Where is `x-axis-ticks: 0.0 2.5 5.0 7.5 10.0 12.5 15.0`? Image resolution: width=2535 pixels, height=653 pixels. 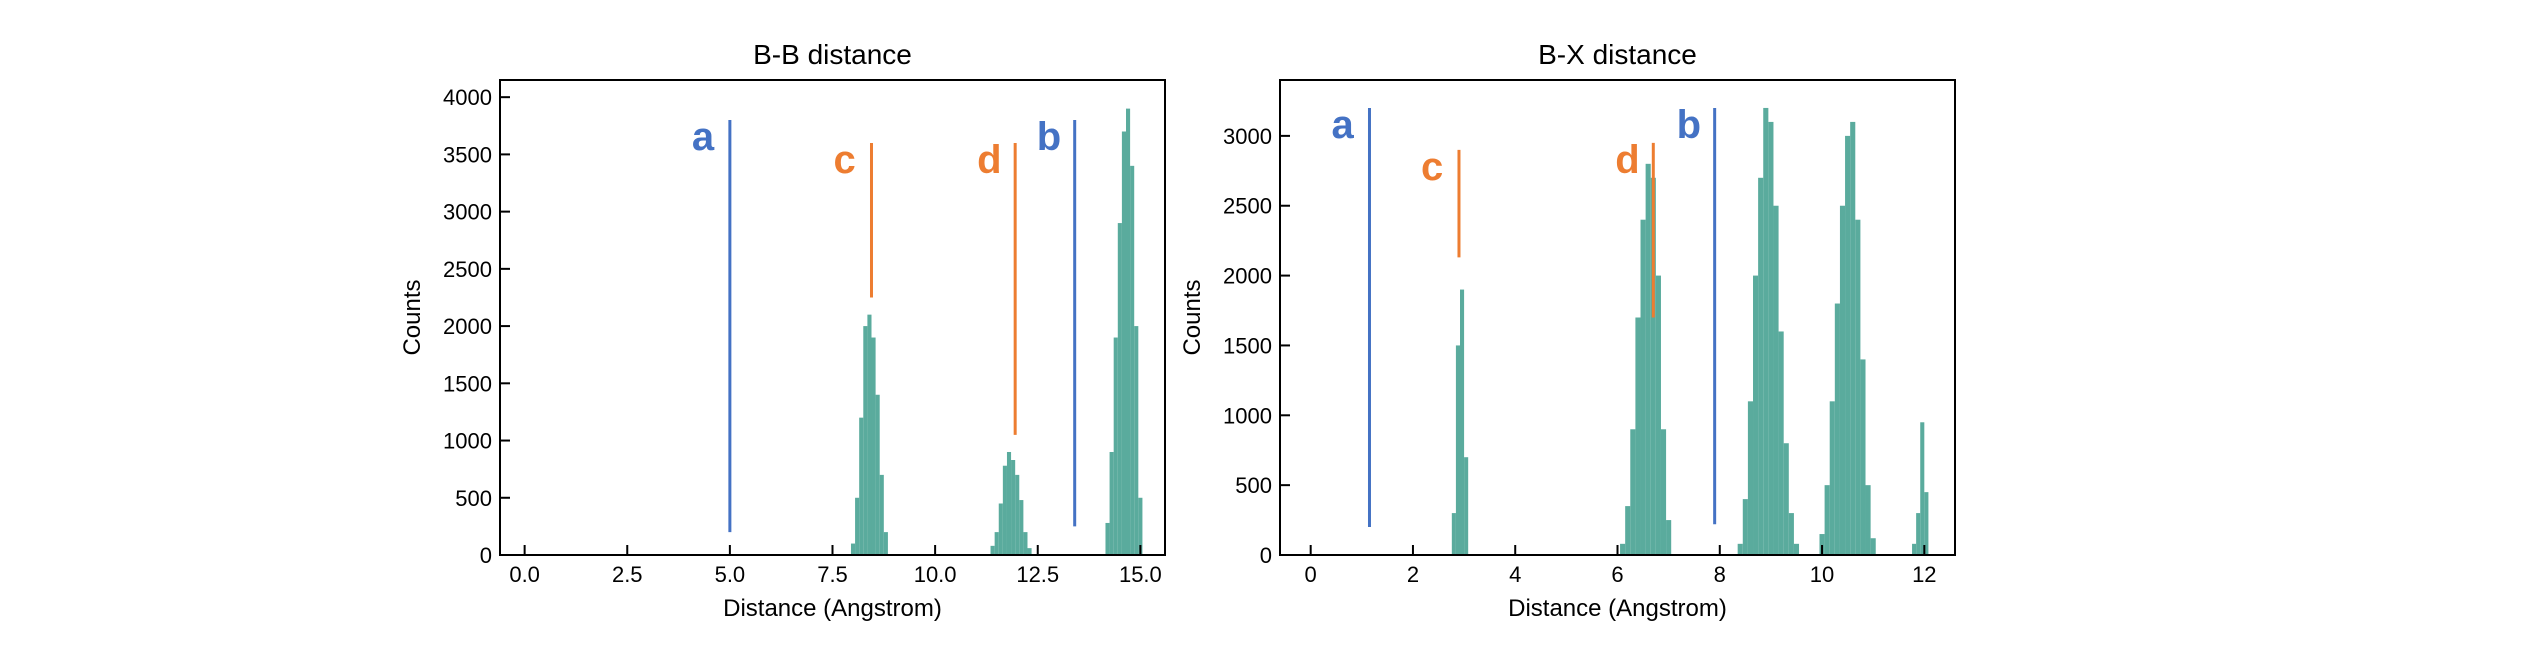
x-axis-ticks: 0.0 2.5 5.0 7.5 10.0 12.5 15.0 is located at coordinates (835, 566).